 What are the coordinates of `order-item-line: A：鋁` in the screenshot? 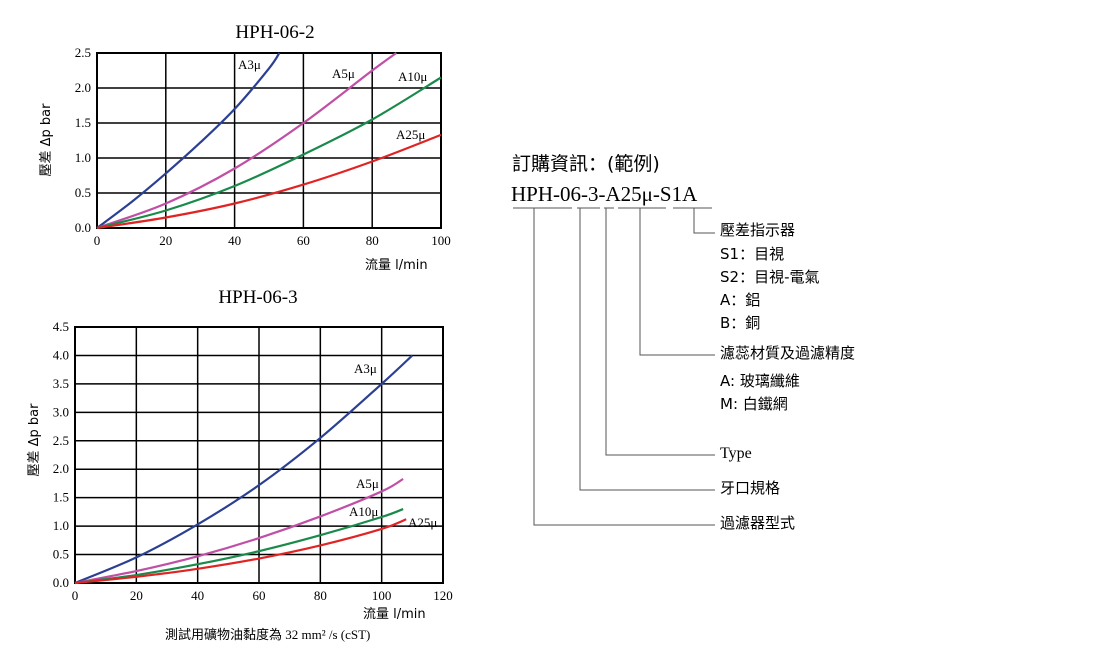 It's located at (740, 300).